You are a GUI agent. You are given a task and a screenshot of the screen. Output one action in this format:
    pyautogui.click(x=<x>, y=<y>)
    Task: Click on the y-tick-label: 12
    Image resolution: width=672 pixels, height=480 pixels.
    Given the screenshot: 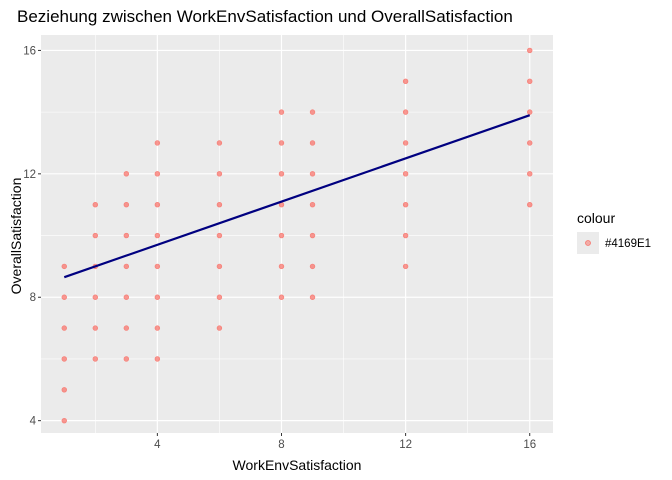 What is the action you would take?
    pyautogui.click(x=29, y=175)
    